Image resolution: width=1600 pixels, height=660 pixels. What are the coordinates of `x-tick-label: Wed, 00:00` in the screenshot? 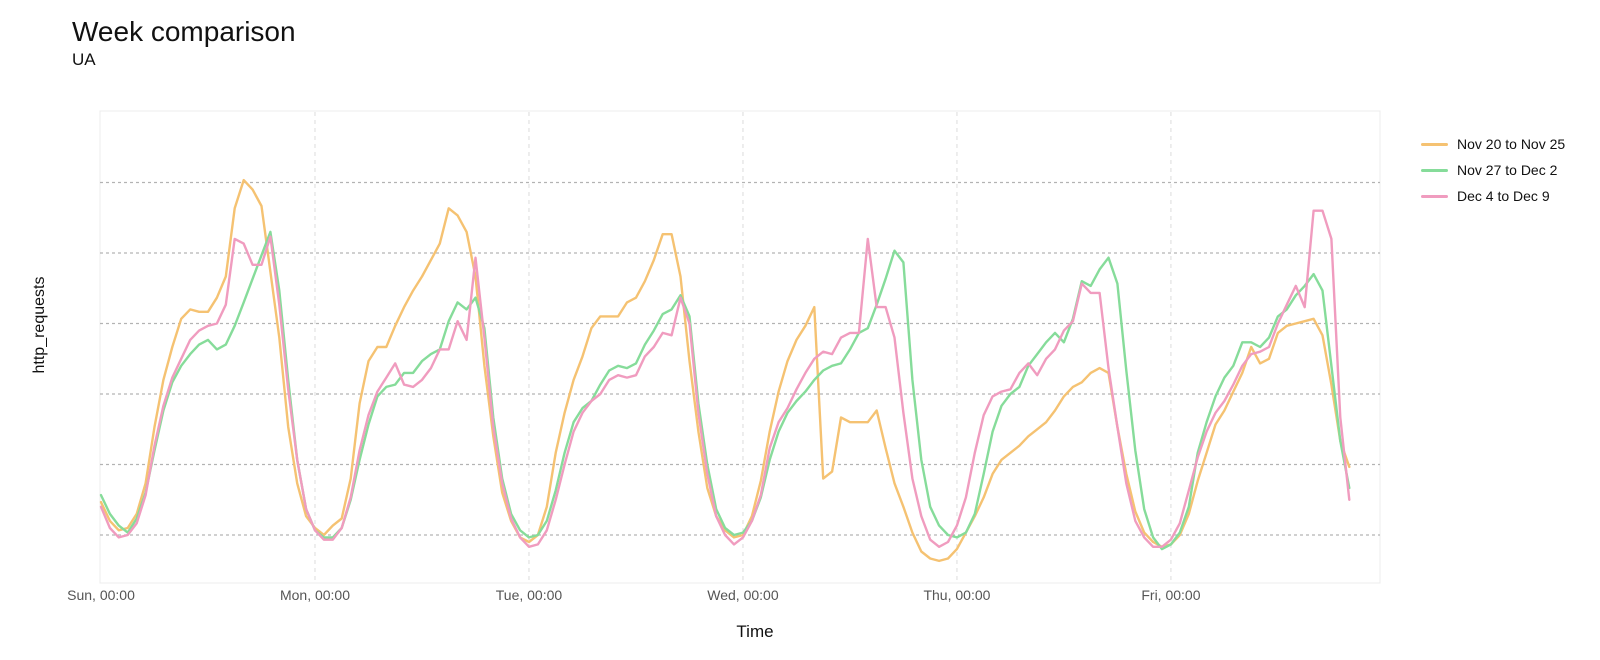 It's located at (743, 595).